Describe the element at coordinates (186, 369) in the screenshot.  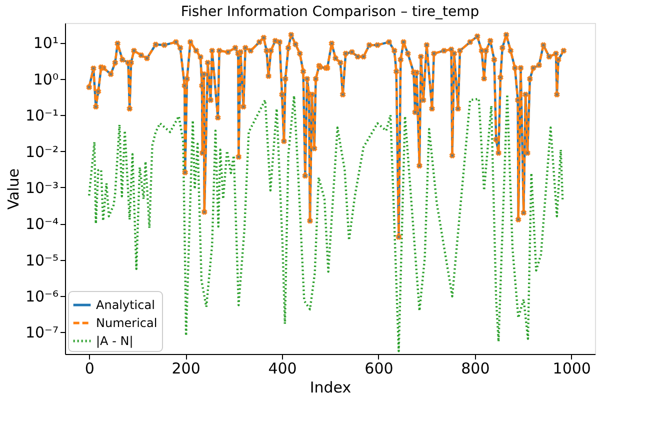
I see `x-tick-label: 200` at that location.